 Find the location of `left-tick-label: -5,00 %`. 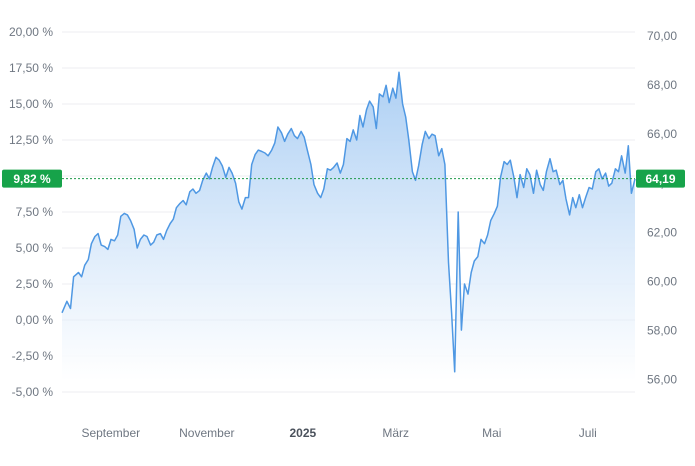

left-tick-label: -5,00 % is located at coordinates (33, 392).